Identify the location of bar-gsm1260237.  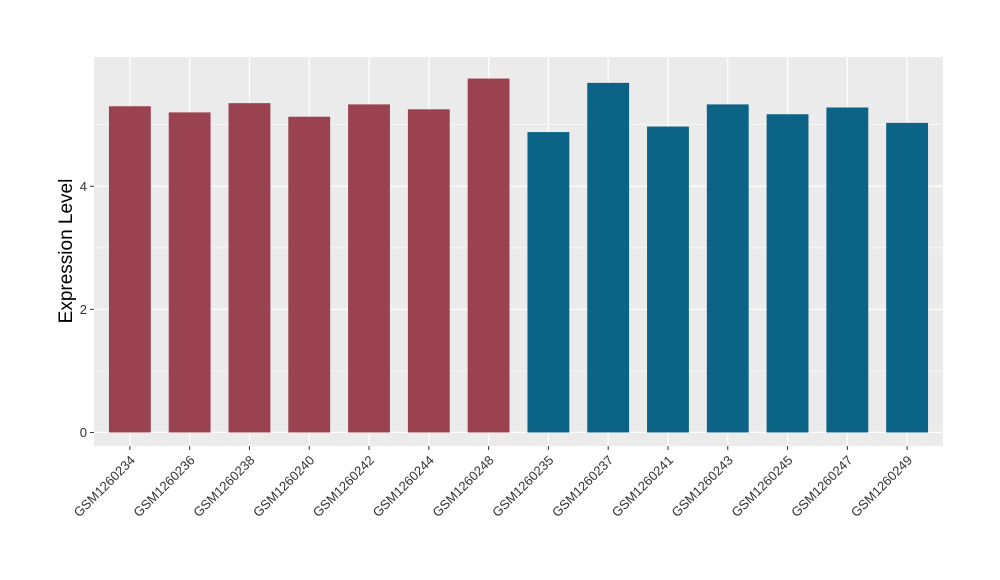
(608, 257).